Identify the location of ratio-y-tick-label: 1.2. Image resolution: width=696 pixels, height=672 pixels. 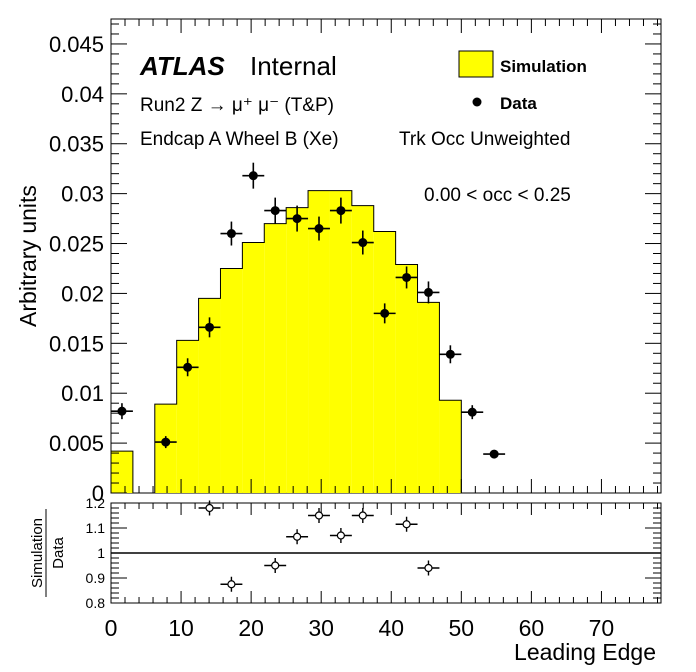
(96, 503).